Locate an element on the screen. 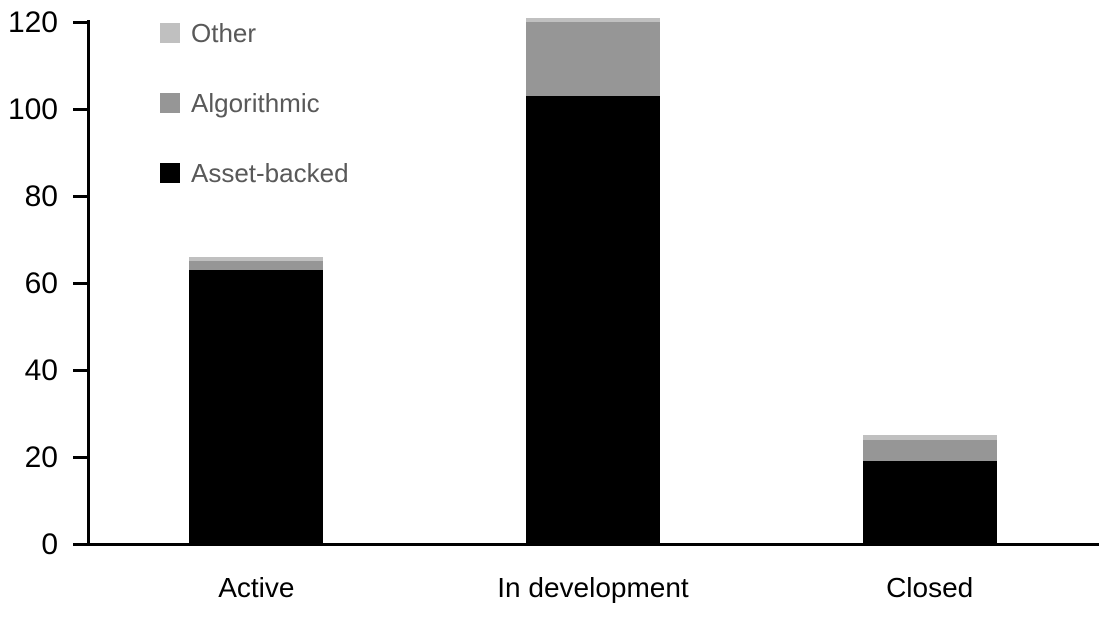  legend-label-algorithmic: Algorithmic is located at coordinates (255, 103).